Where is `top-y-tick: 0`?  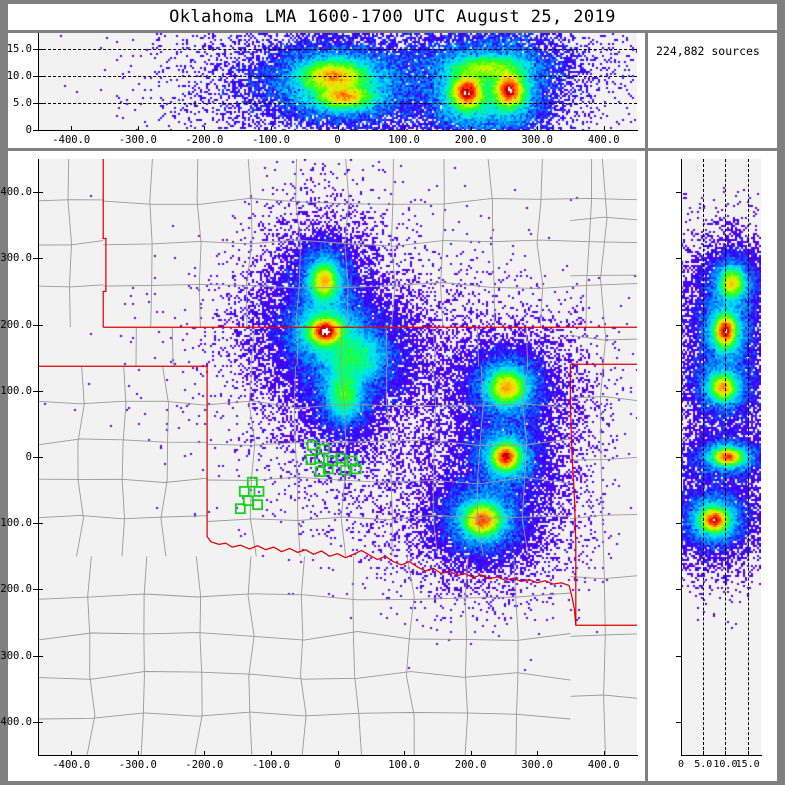
top-y-tick: 0 is located at coordinates (28, 130).